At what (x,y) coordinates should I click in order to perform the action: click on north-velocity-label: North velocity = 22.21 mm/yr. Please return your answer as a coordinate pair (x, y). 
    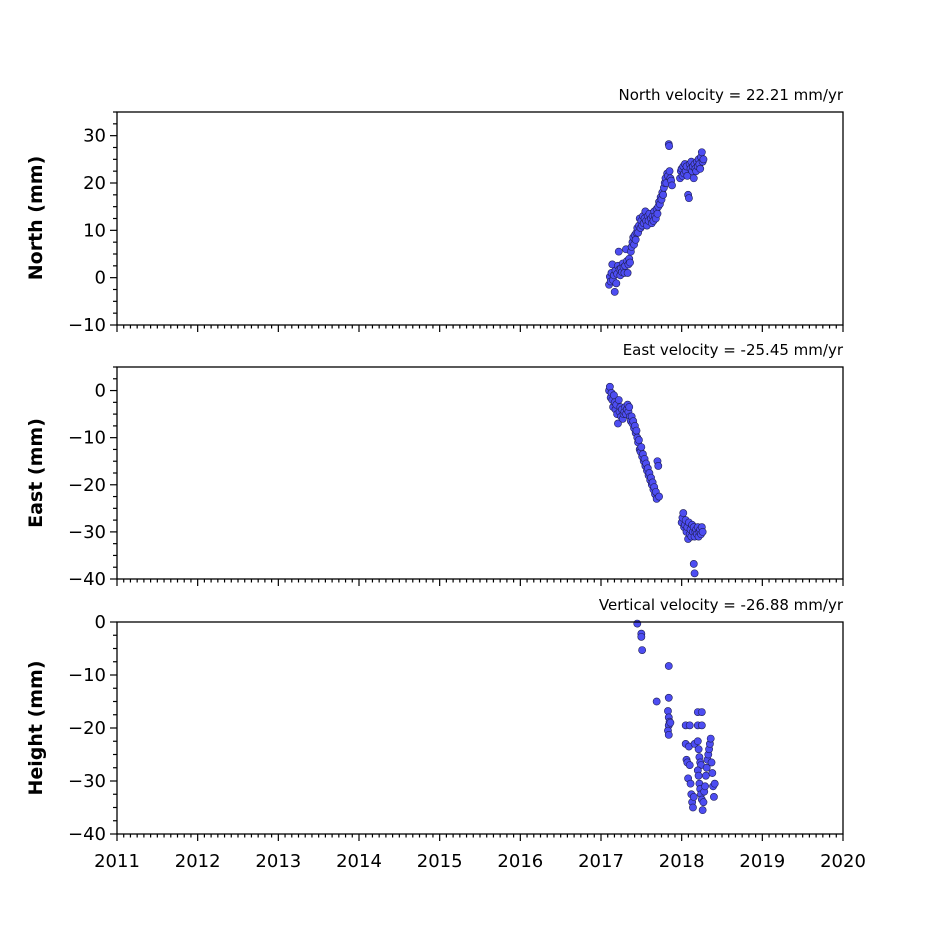
    Looking at the image, I should click on (731, 95).